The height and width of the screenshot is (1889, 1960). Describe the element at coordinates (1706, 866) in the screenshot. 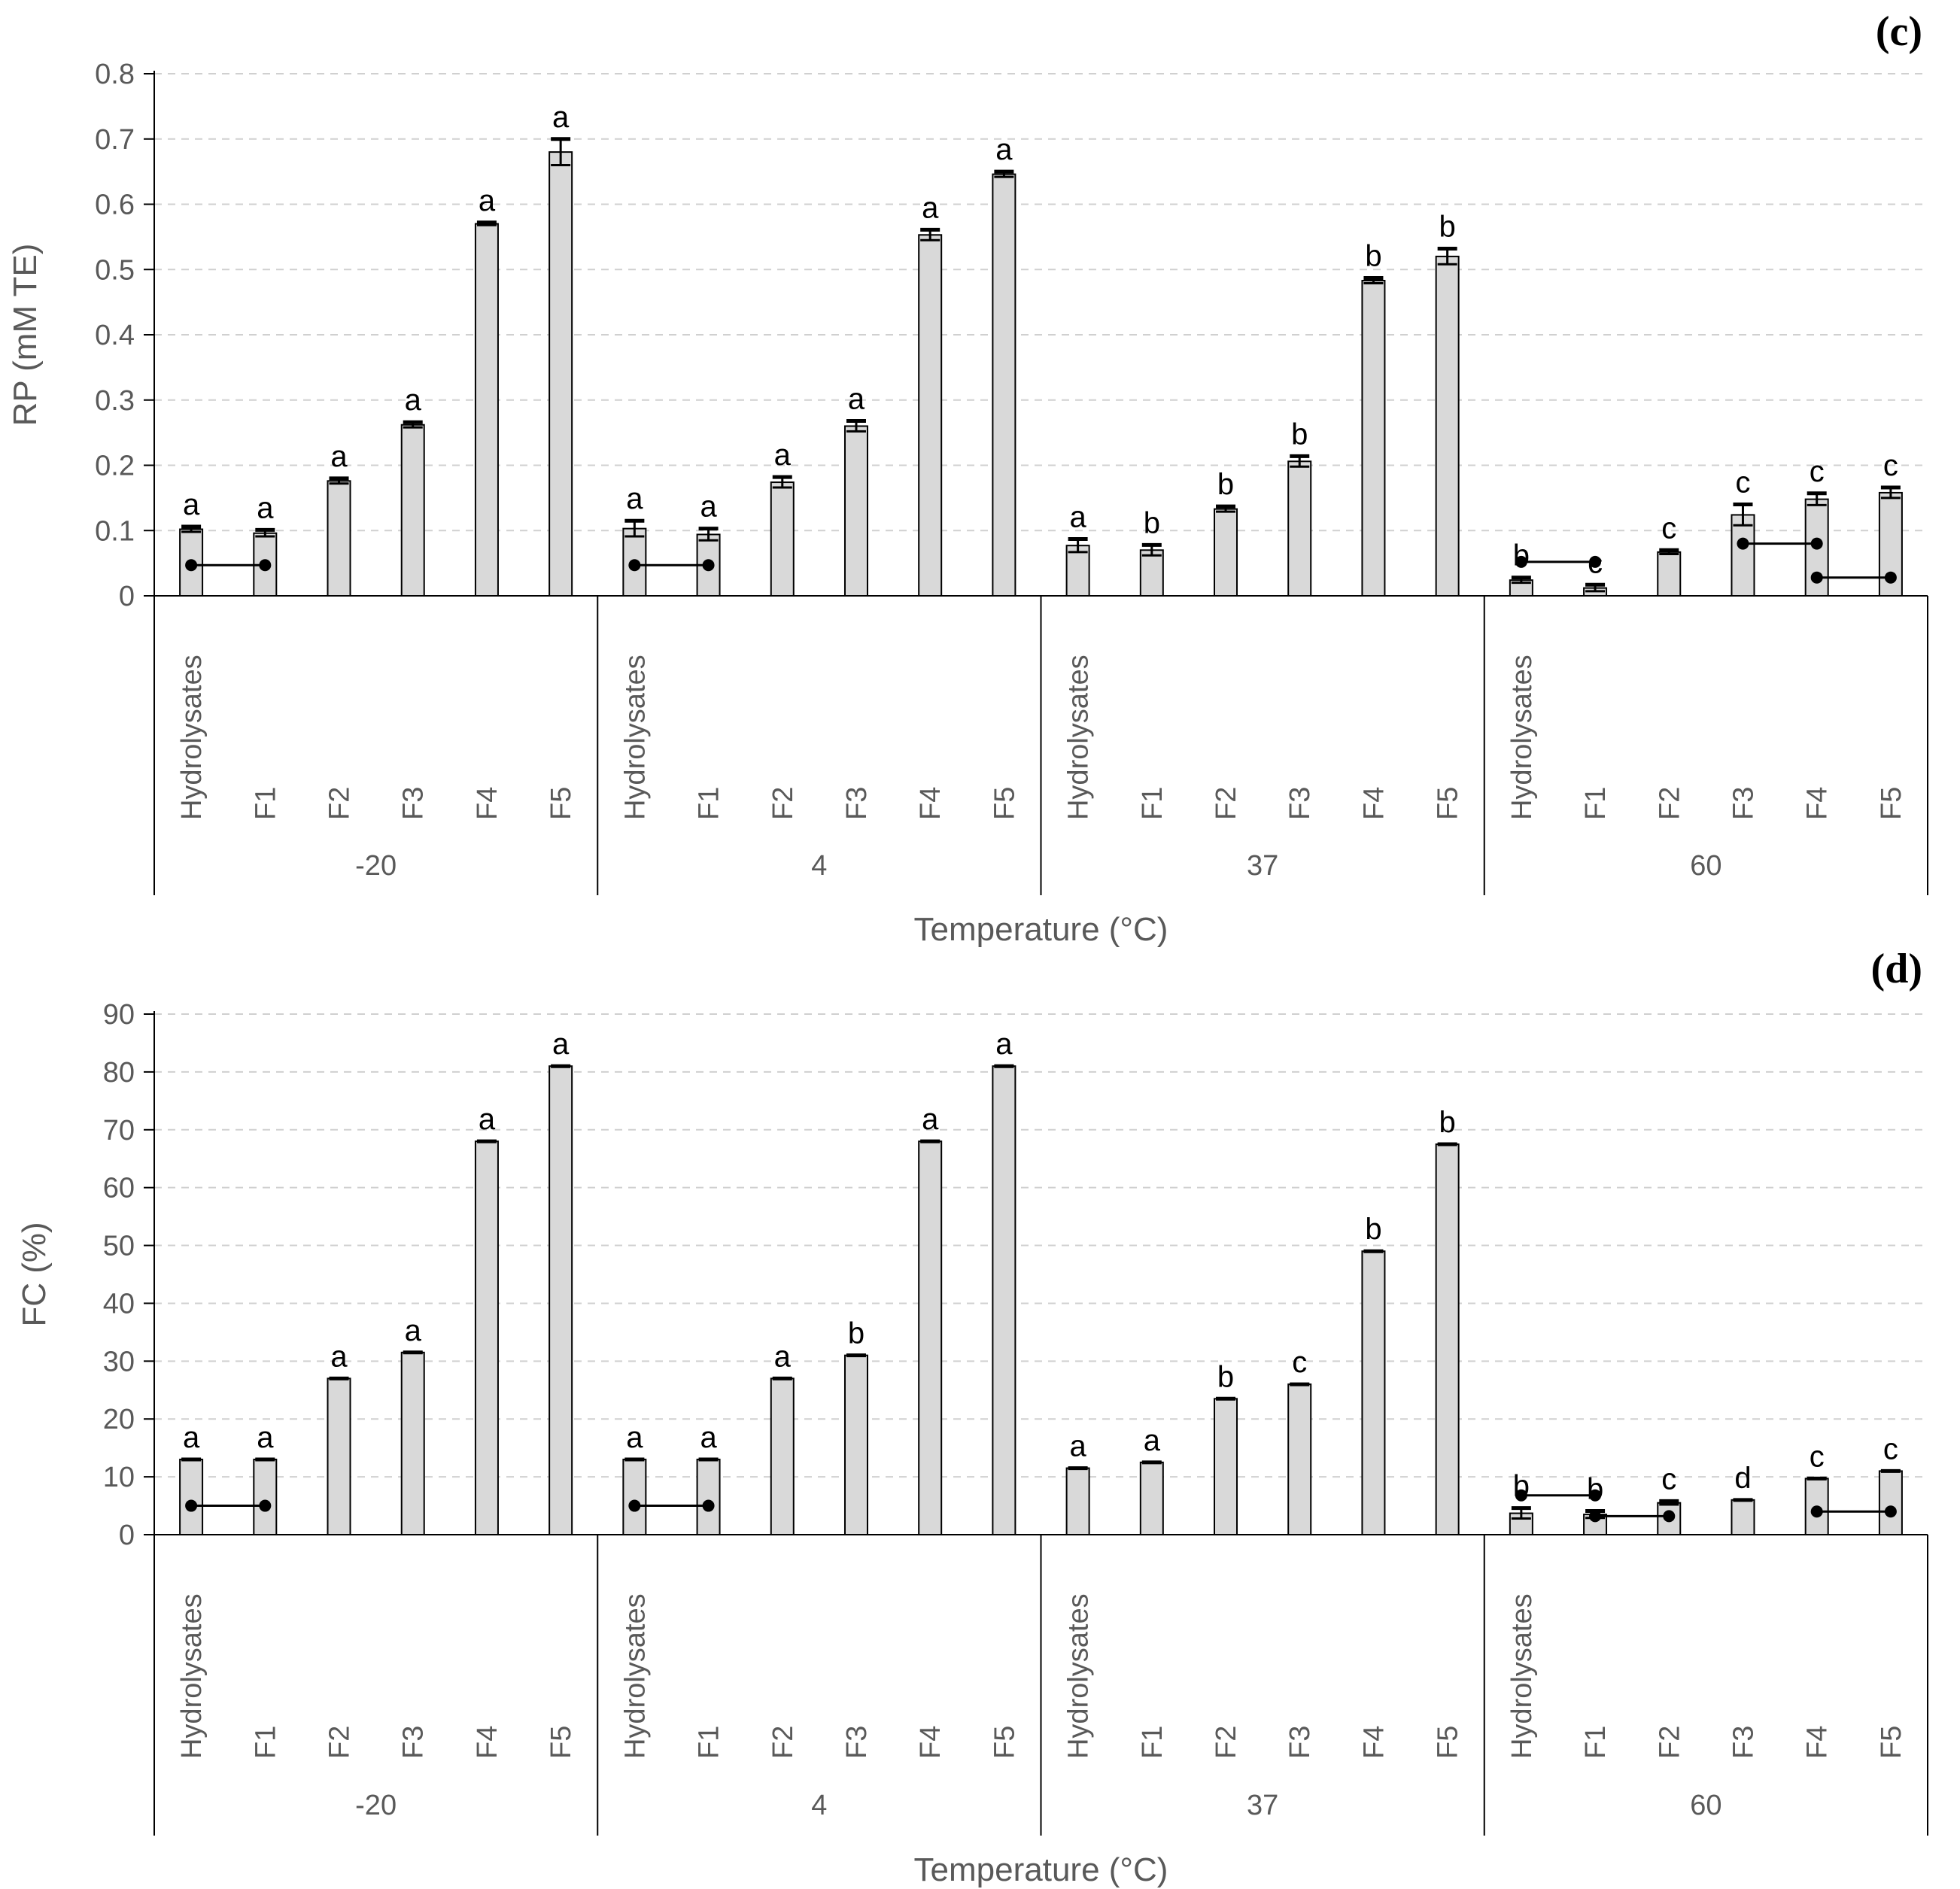

I see `rp-group-label: 60` at that location.